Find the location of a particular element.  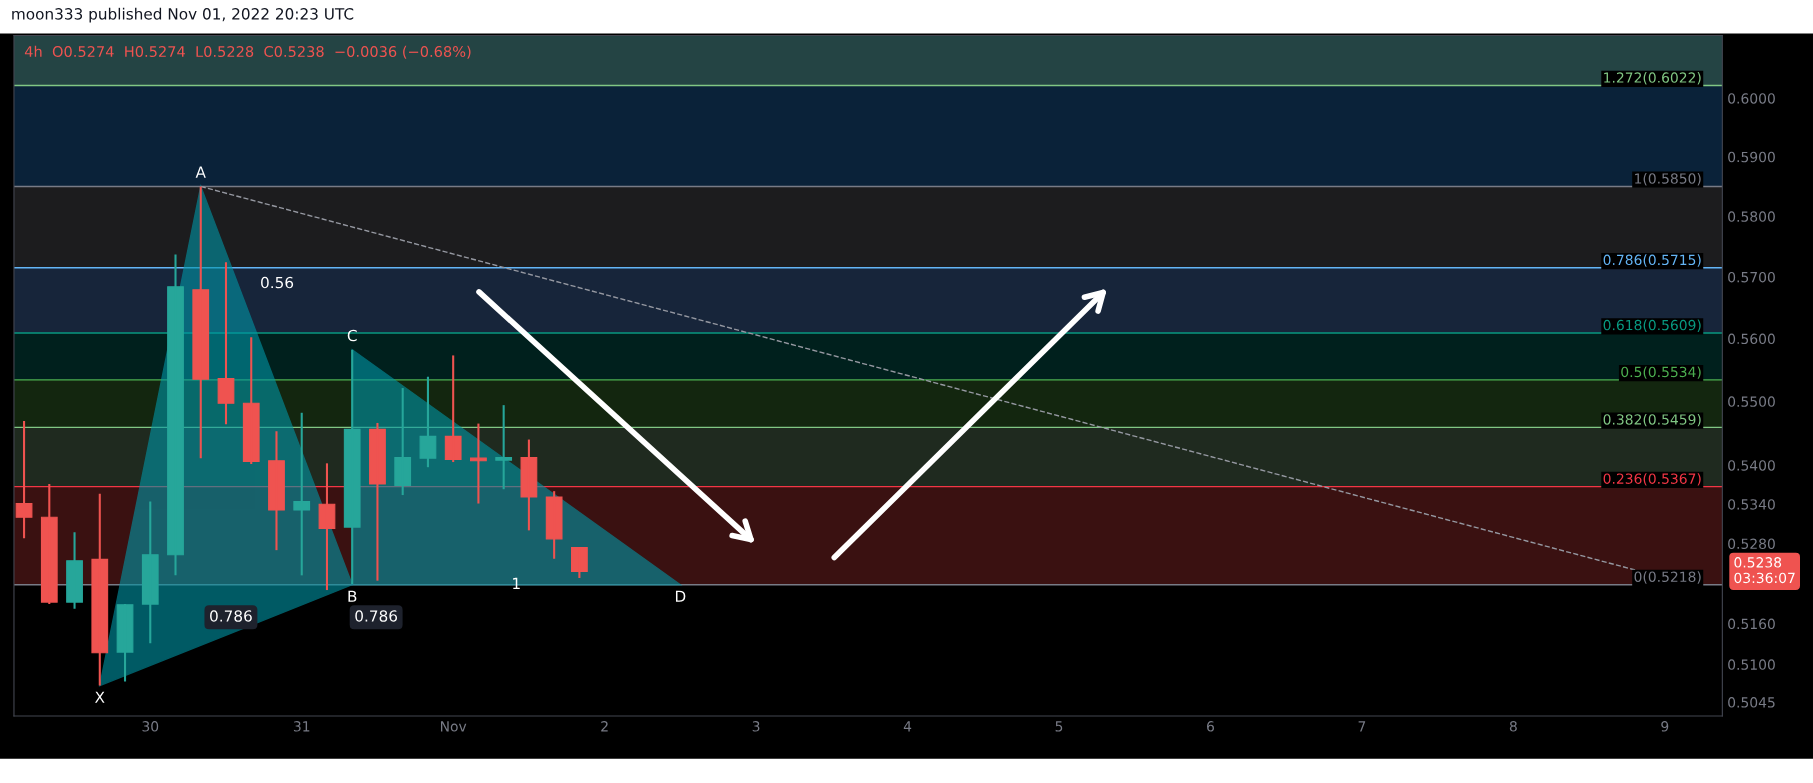

y-tick-label: 0.5160 is located at coordinates (1751, 624).